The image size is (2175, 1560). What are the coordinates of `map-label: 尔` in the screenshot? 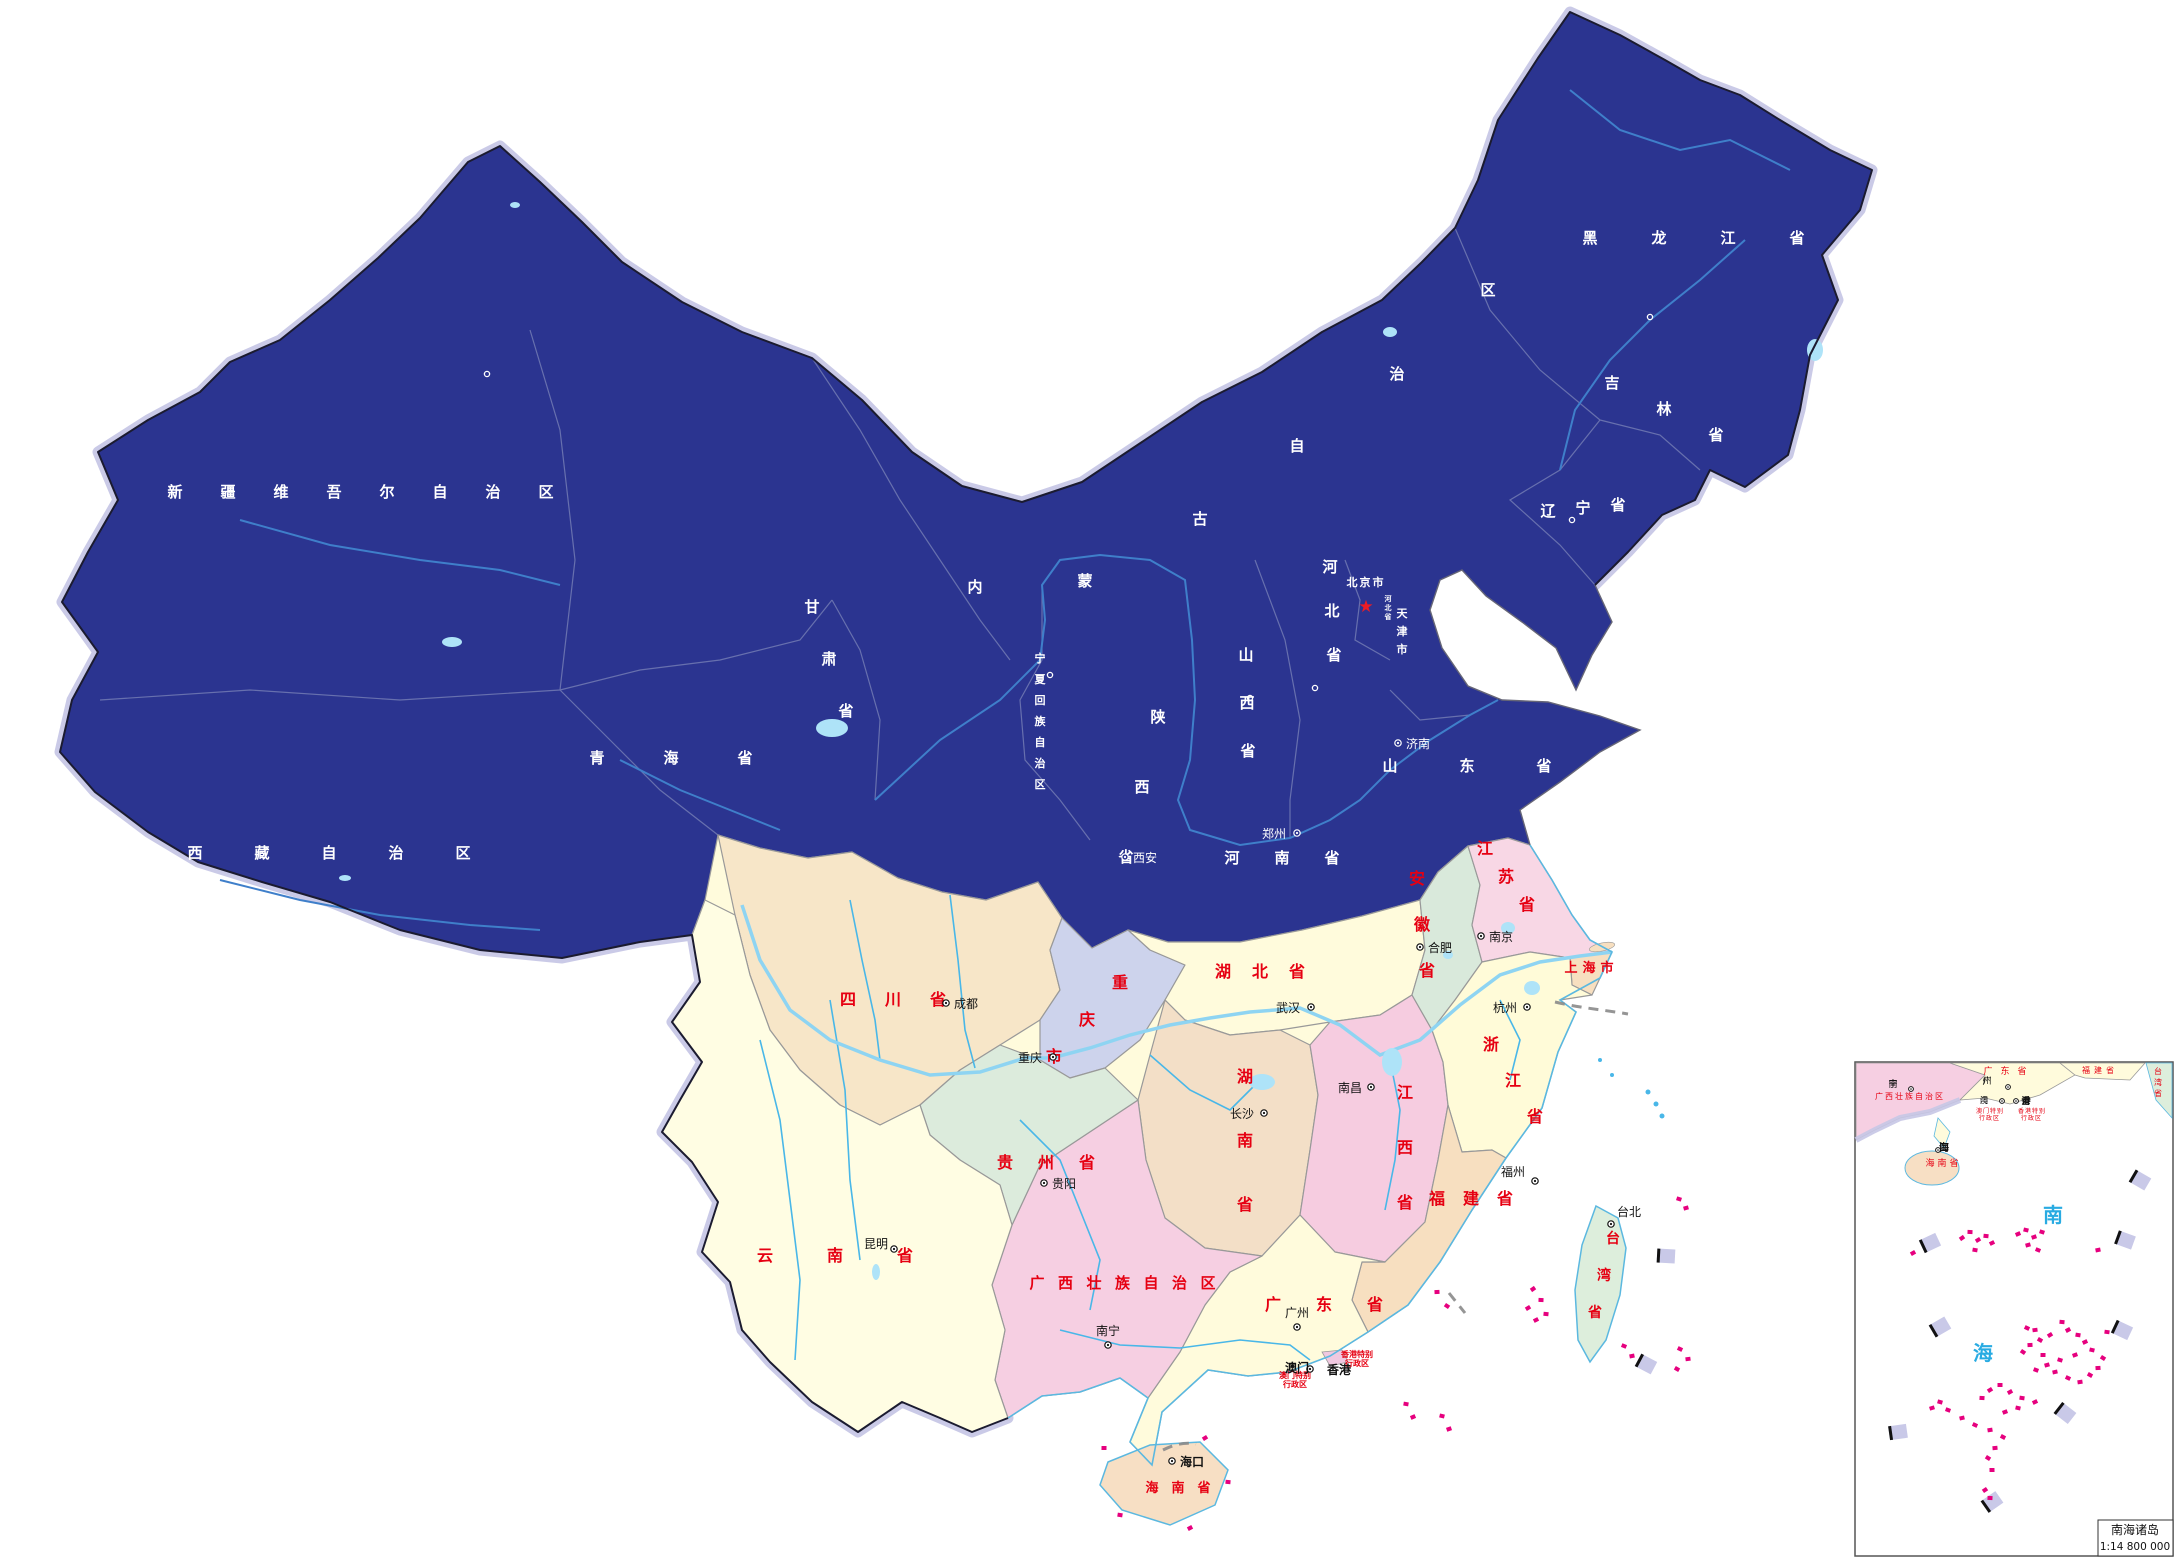 It's located at (386, 492).